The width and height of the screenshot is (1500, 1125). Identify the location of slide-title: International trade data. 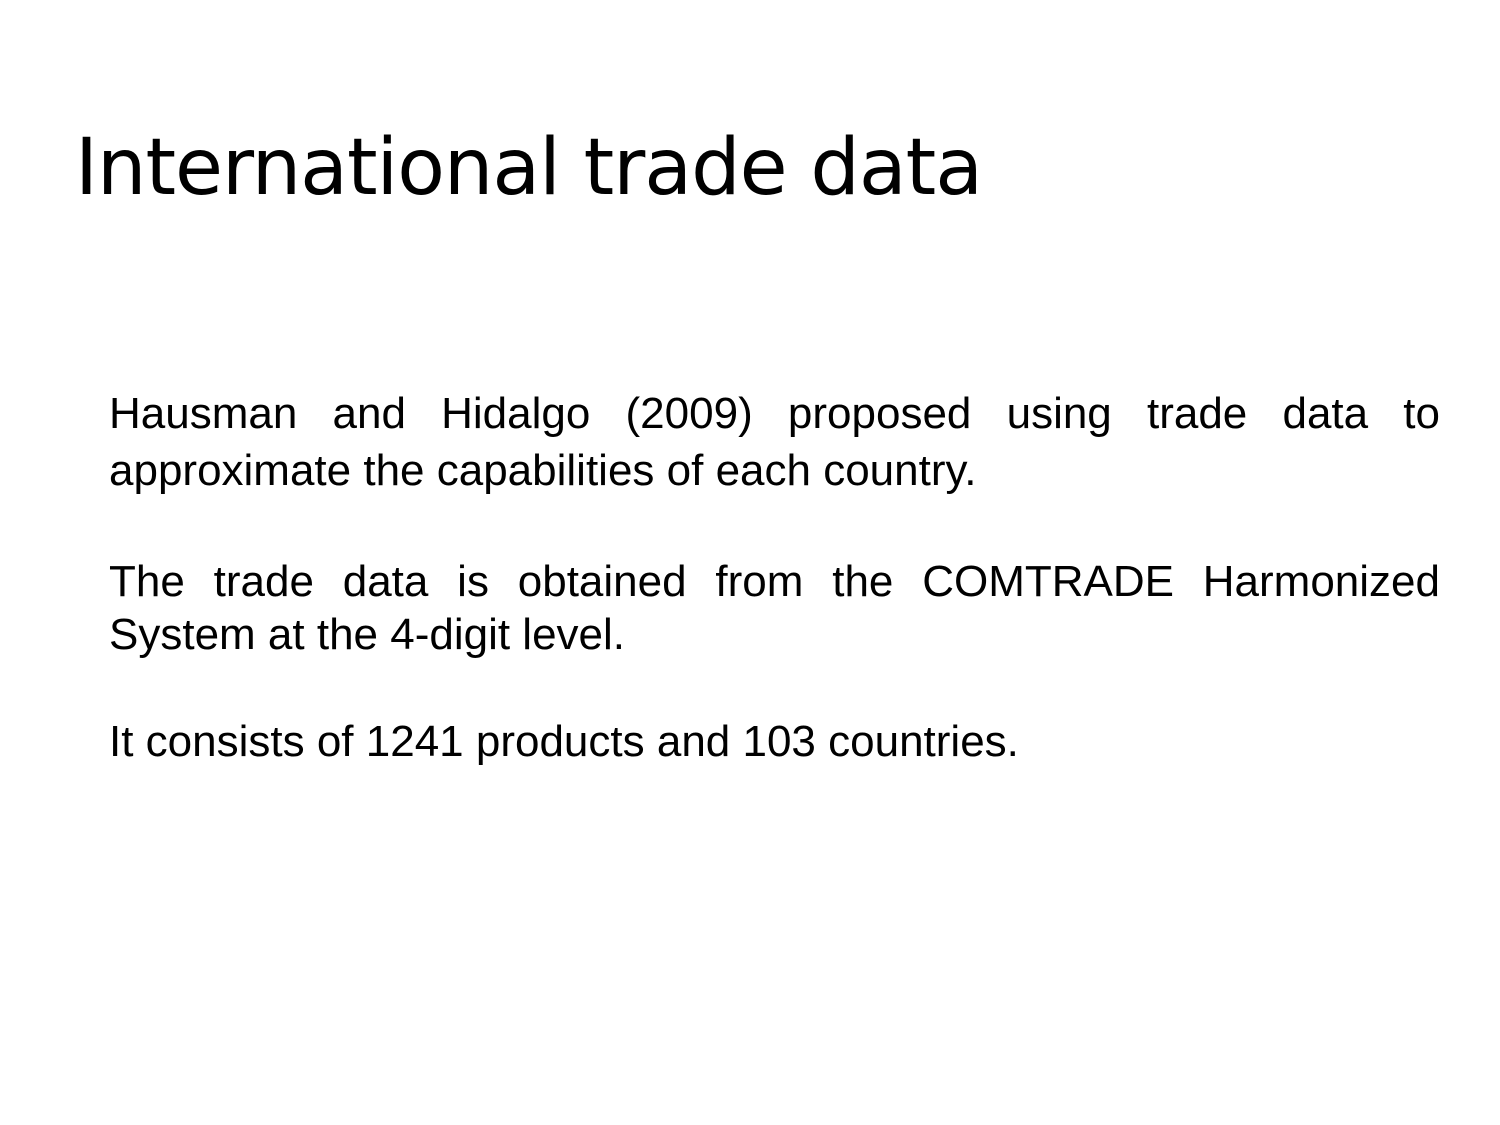
(529, 168).